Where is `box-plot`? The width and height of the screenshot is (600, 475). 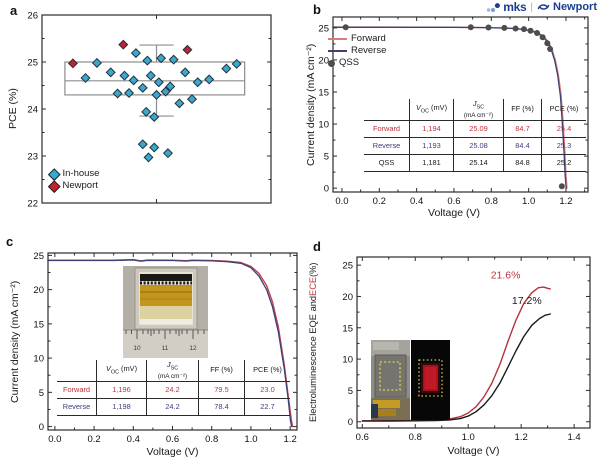 box-plot is located at coordinates (155, 80).